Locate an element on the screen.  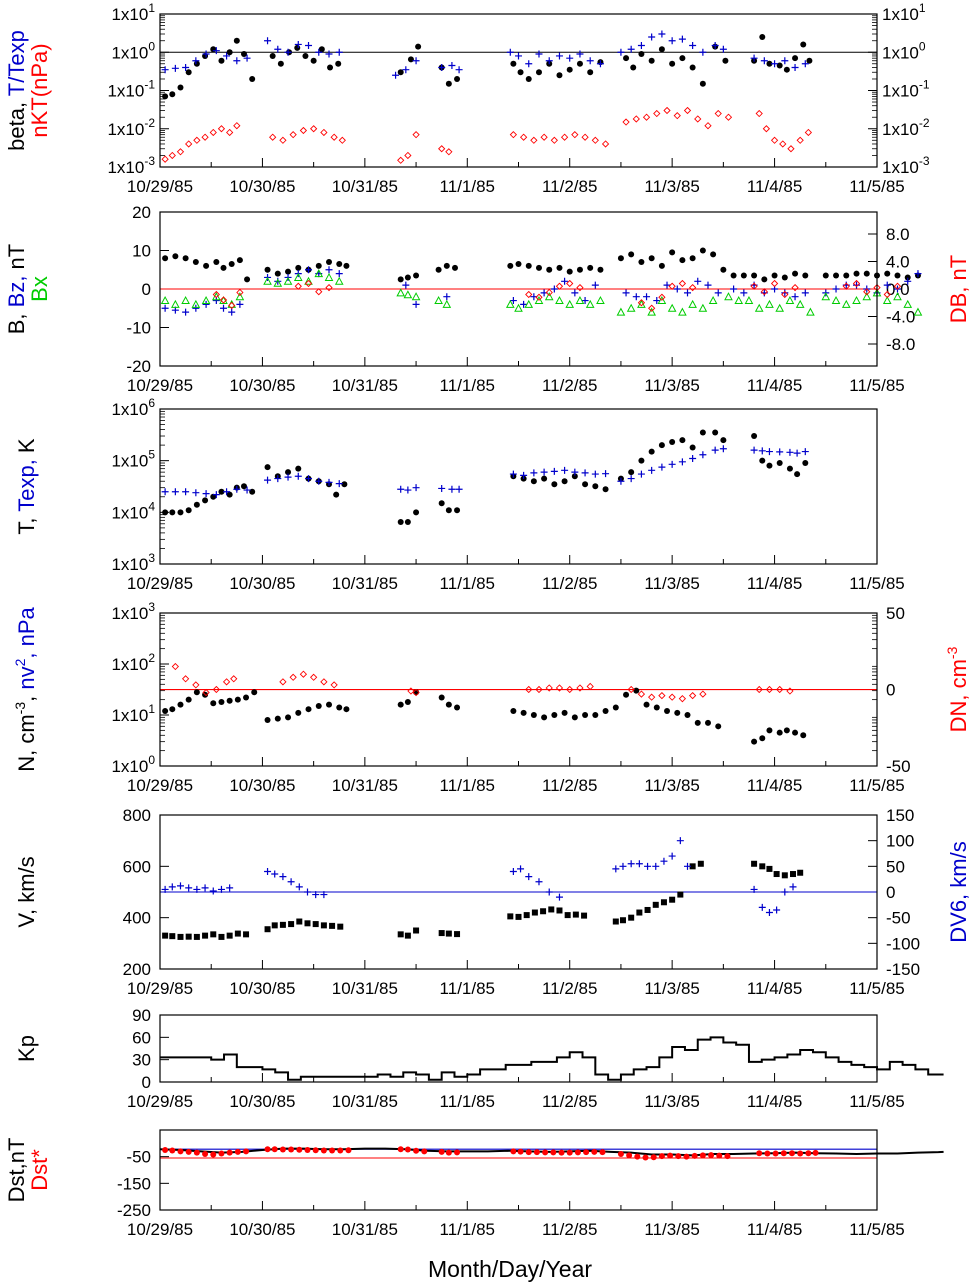
y-tick-label: 1x10³ is located at coordinates (133, 611).